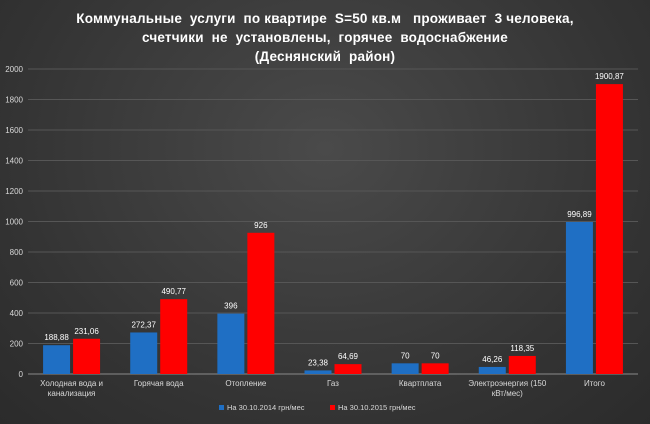 Image resolution: width=650 pixels, height=424 pixels. Describe the element at coordinates (348, 356) in the screenshot. I see `data-label: 64,69` at that location.